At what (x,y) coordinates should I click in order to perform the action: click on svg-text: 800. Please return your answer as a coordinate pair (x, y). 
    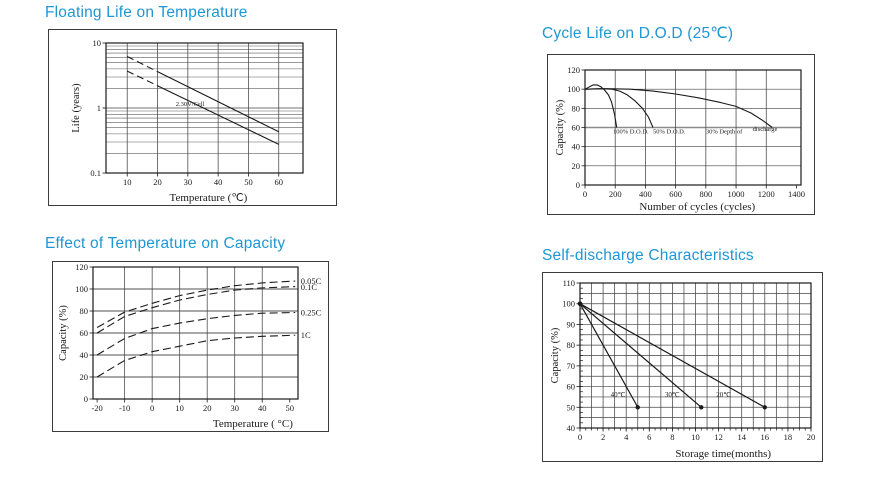
    Looking at the image, I should click on (705, 194).